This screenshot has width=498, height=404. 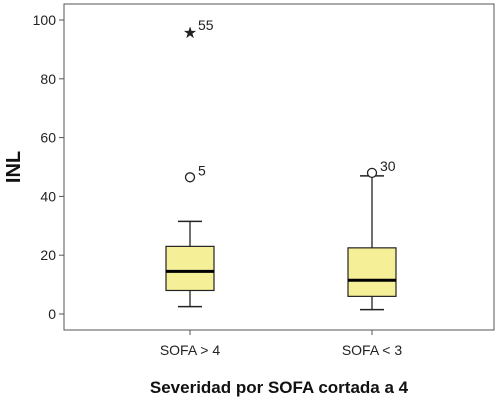 I want to click on outlier-label: 30, so click(x=388, y=166).